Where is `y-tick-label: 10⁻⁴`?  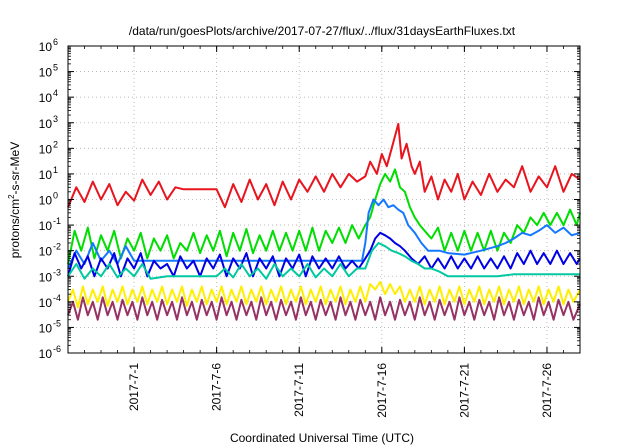 y-tick-label: 10⁻⁴ is located at coordinates (50, 301).